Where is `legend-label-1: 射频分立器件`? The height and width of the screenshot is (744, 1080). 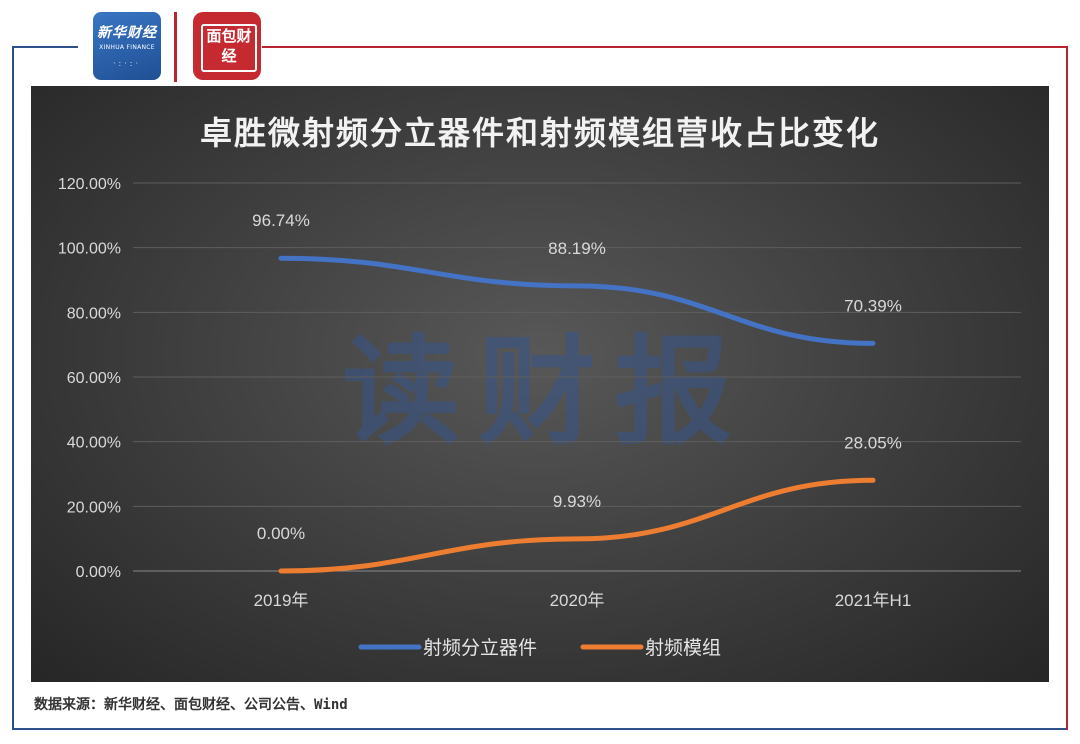 legend-label-1: 射频分立器件 is located at coordinates (480, 648).